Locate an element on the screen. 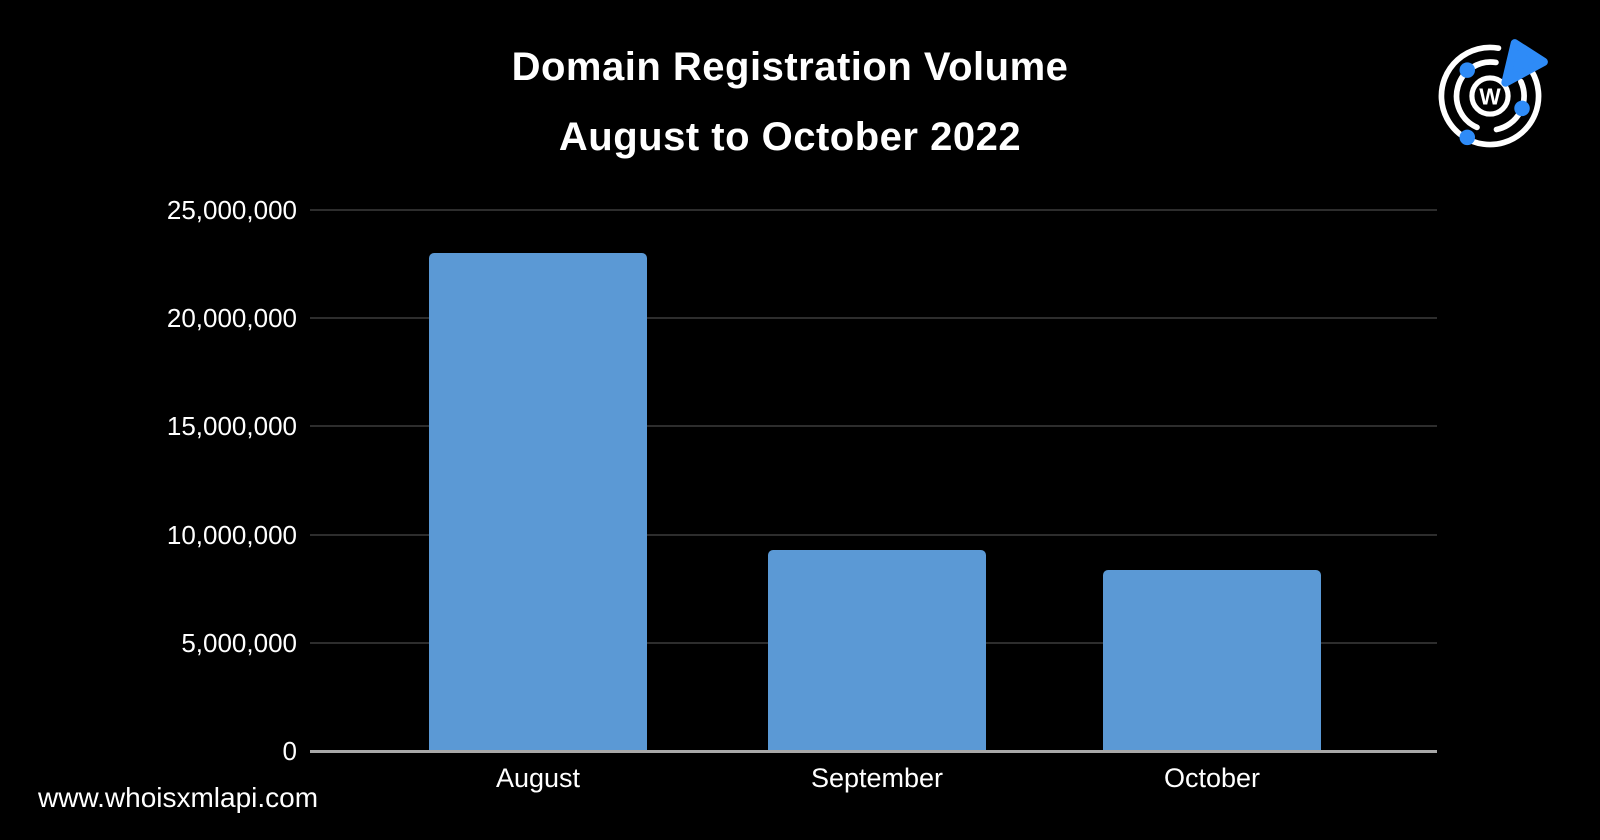 The width and height of the screenshot is (1600, 840). bar-september is located at coordinates (877, 650).